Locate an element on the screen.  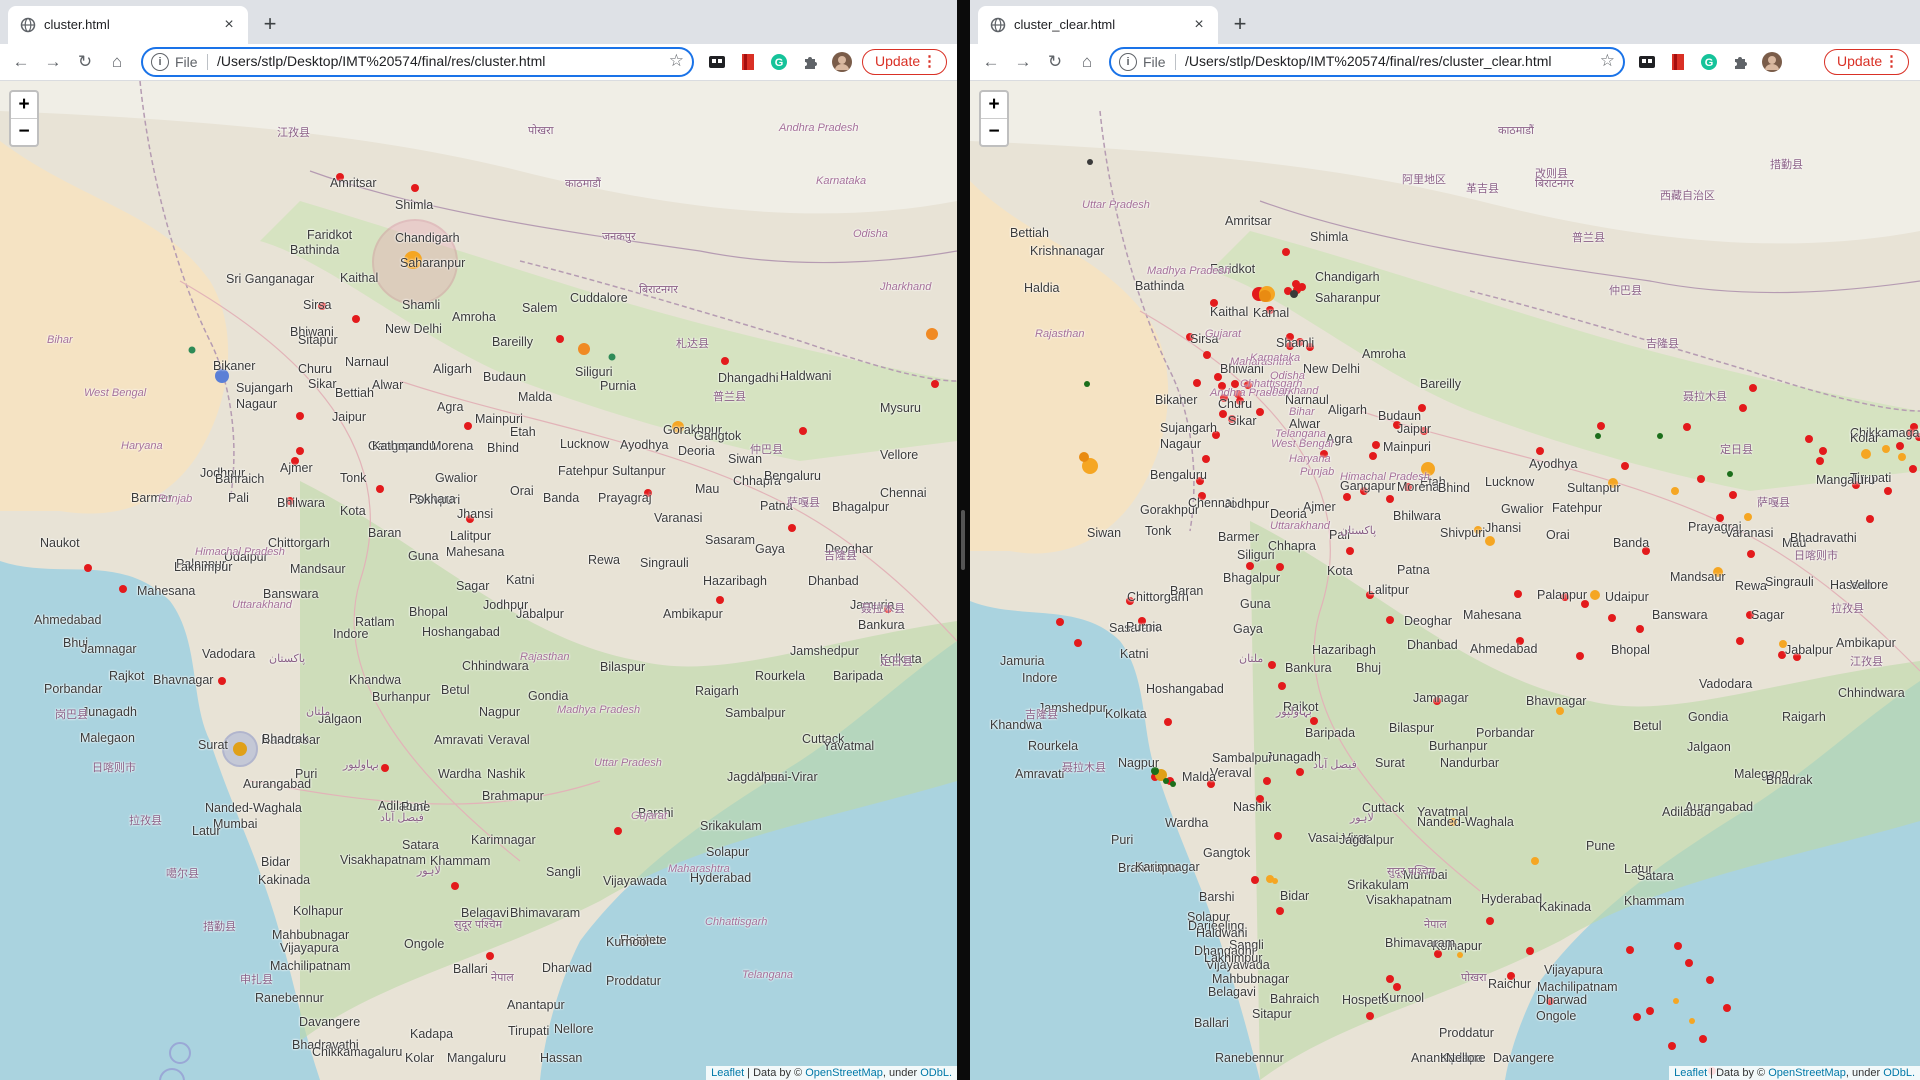
city-label: Jabalpur is located at coordinates (1809, 650).